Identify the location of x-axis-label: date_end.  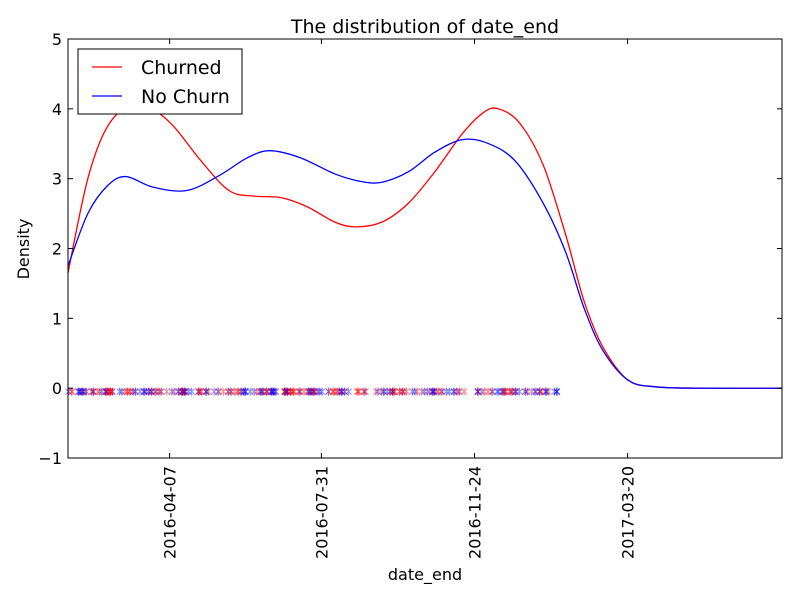
(425, 575).